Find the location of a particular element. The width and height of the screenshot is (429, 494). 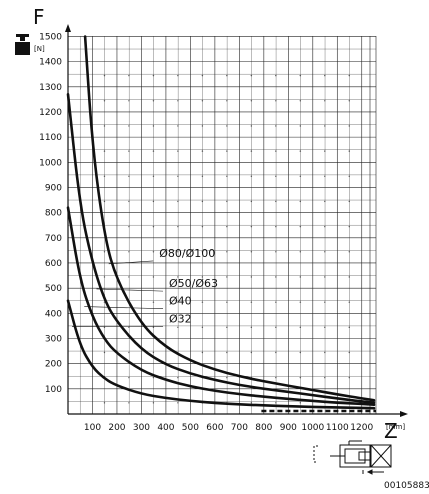

x-axis-arrow is located at coordinates (404, 414).